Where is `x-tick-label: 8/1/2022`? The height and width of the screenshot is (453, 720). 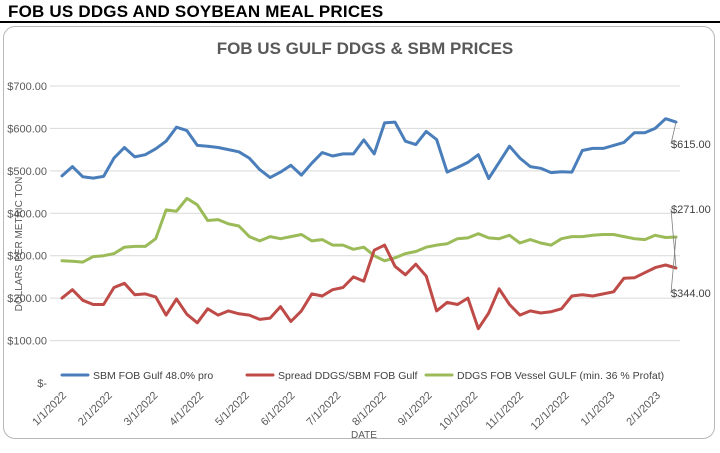
x-tick-label: 8/1/2022 is located at coordinates (369, 409).